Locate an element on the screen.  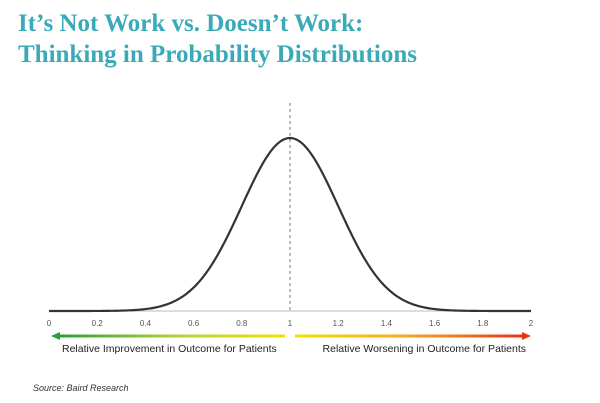
worsening-arrowhead is located at coordinates (526, 336).